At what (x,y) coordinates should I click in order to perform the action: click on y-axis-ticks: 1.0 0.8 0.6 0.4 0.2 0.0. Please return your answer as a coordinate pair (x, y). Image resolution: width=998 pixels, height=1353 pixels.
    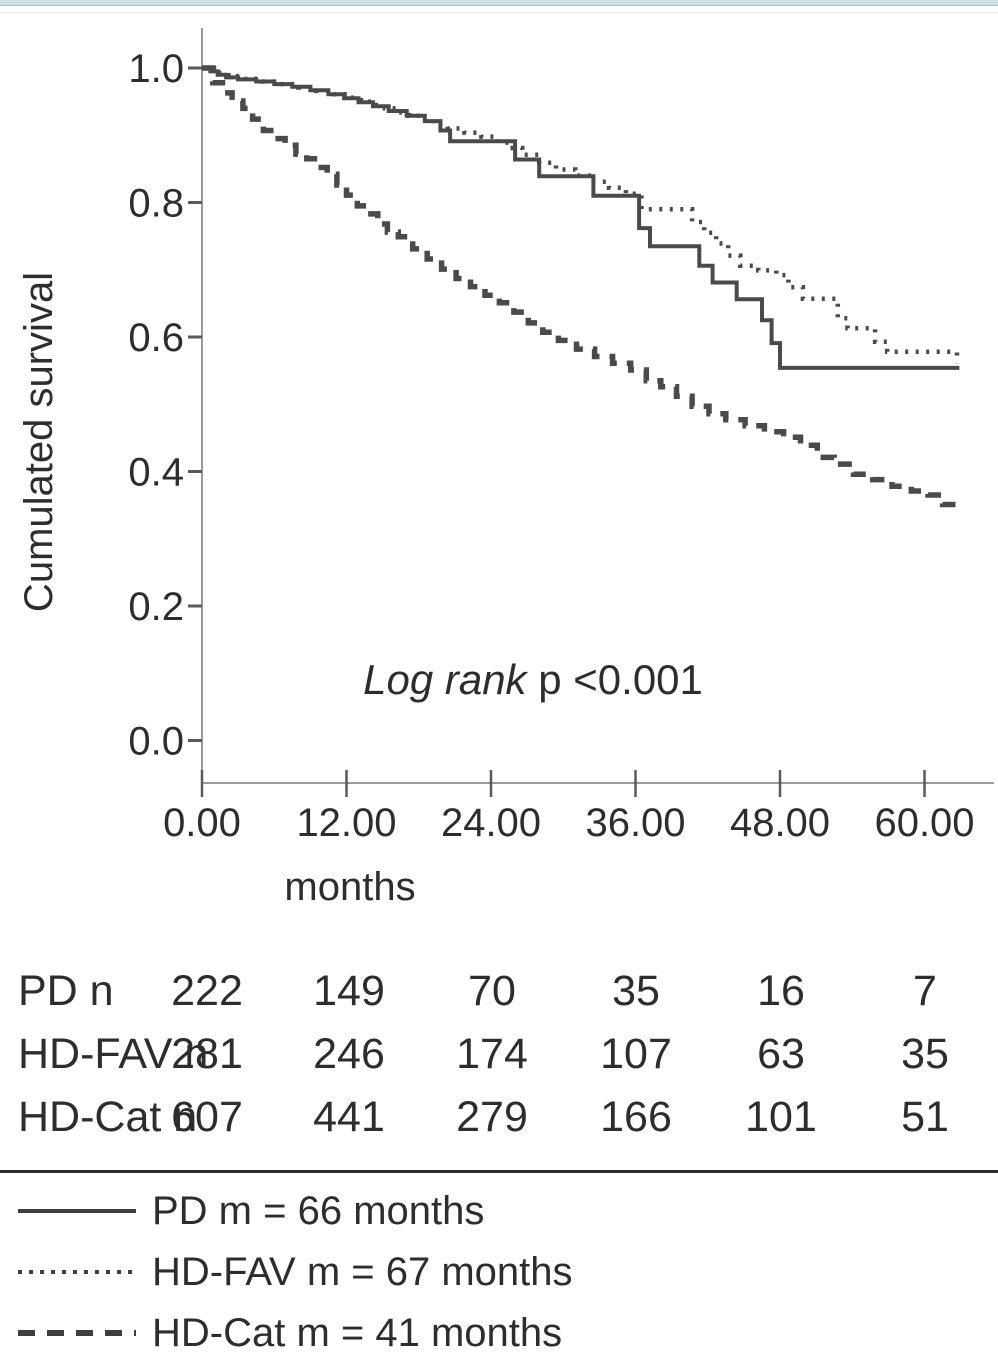
    Looking at the image, I should click on (165, 405).